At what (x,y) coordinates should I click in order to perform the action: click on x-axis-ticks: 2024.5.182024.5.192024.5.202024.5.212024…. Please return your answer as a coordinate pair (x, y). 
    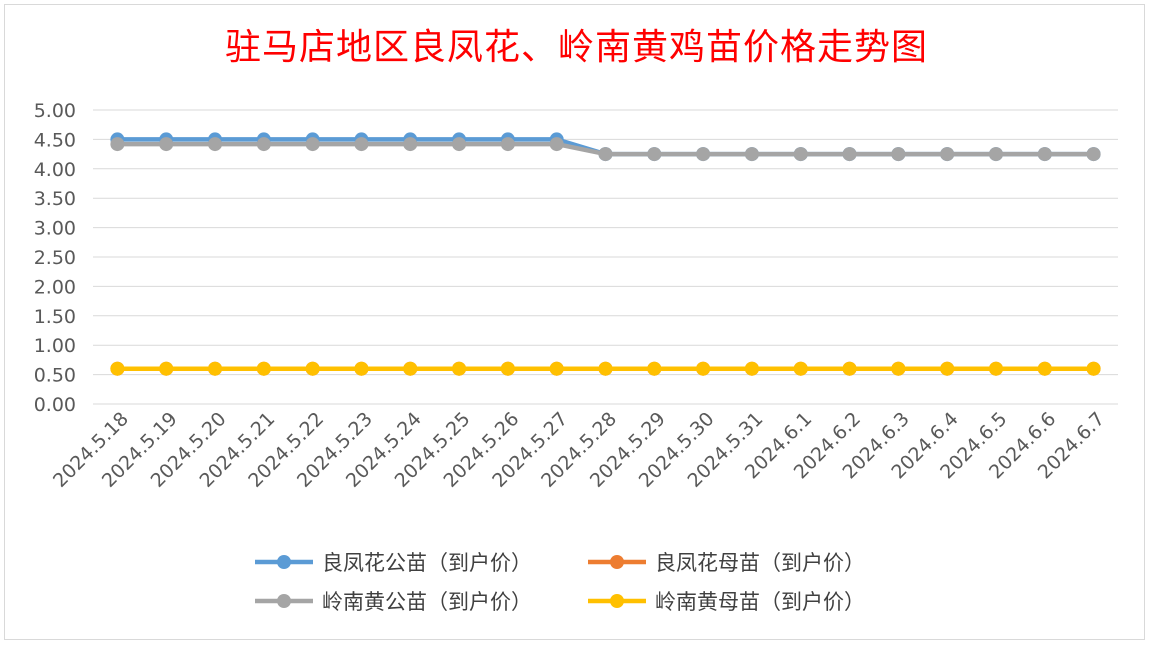
    Looking at the image, I should click on (579, 450).